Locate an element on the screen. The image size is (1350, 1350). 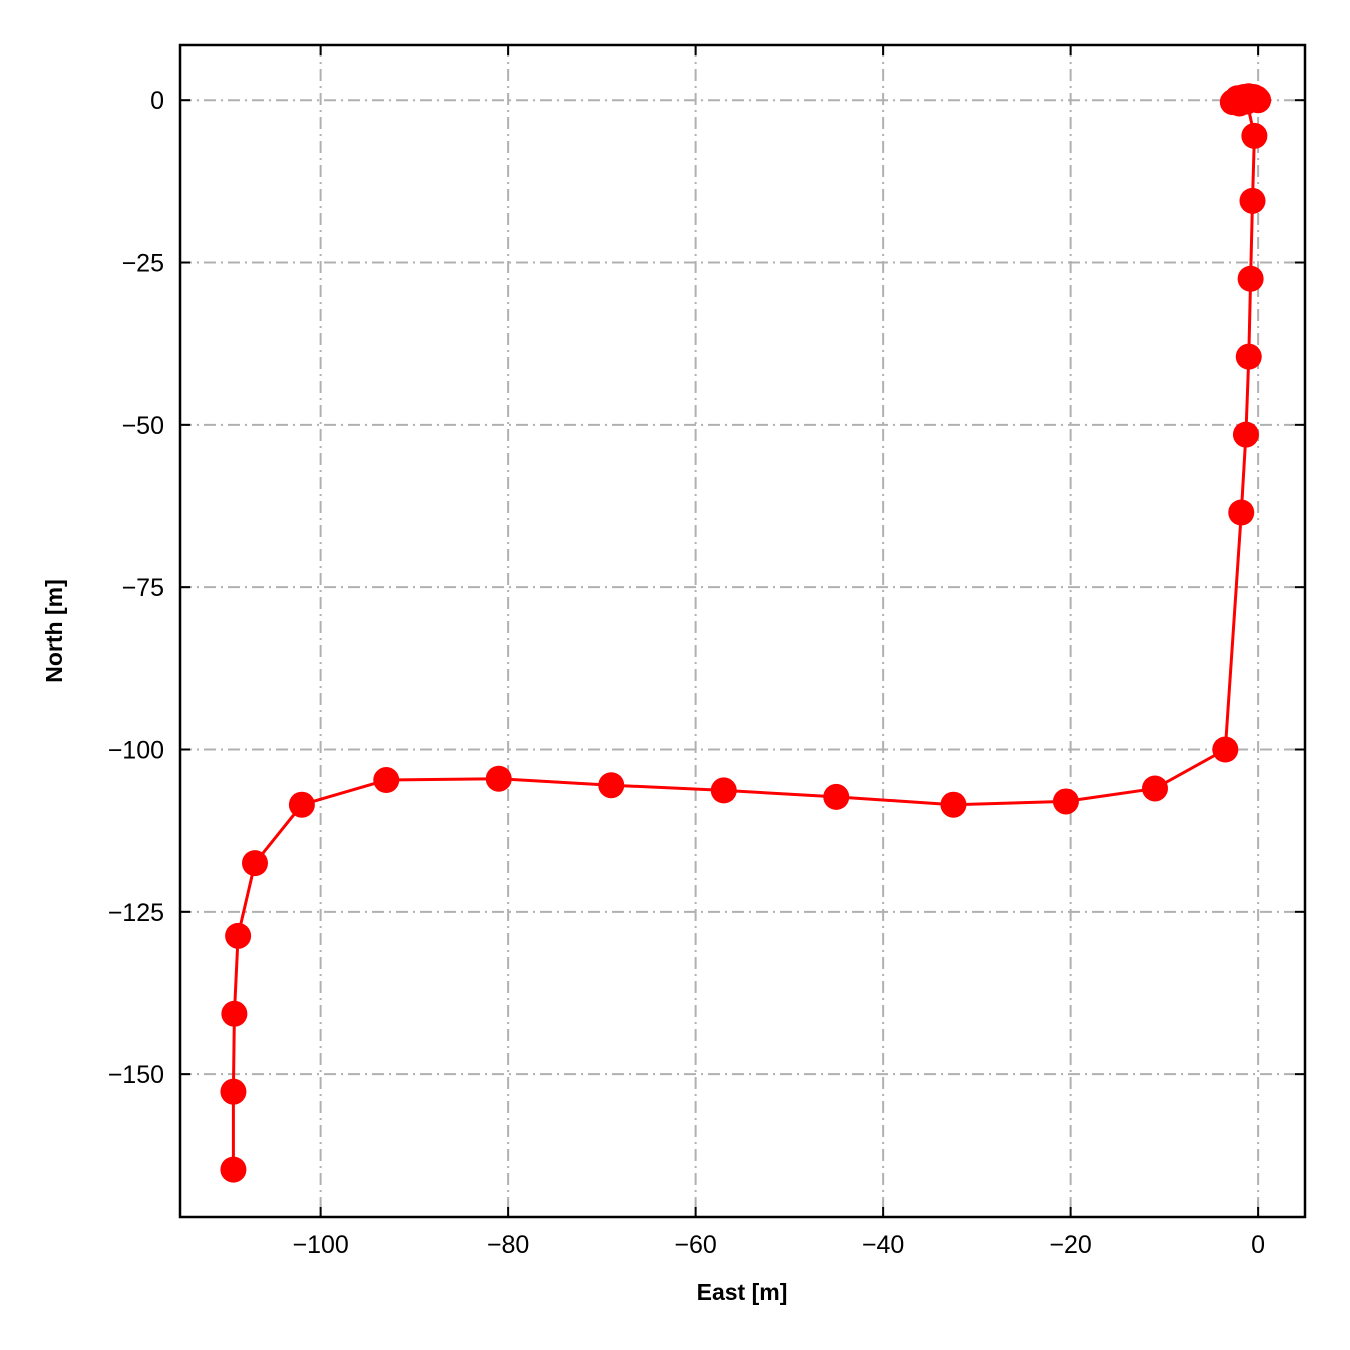
y-tick-label: −25 is located at coordinates (143, 264).